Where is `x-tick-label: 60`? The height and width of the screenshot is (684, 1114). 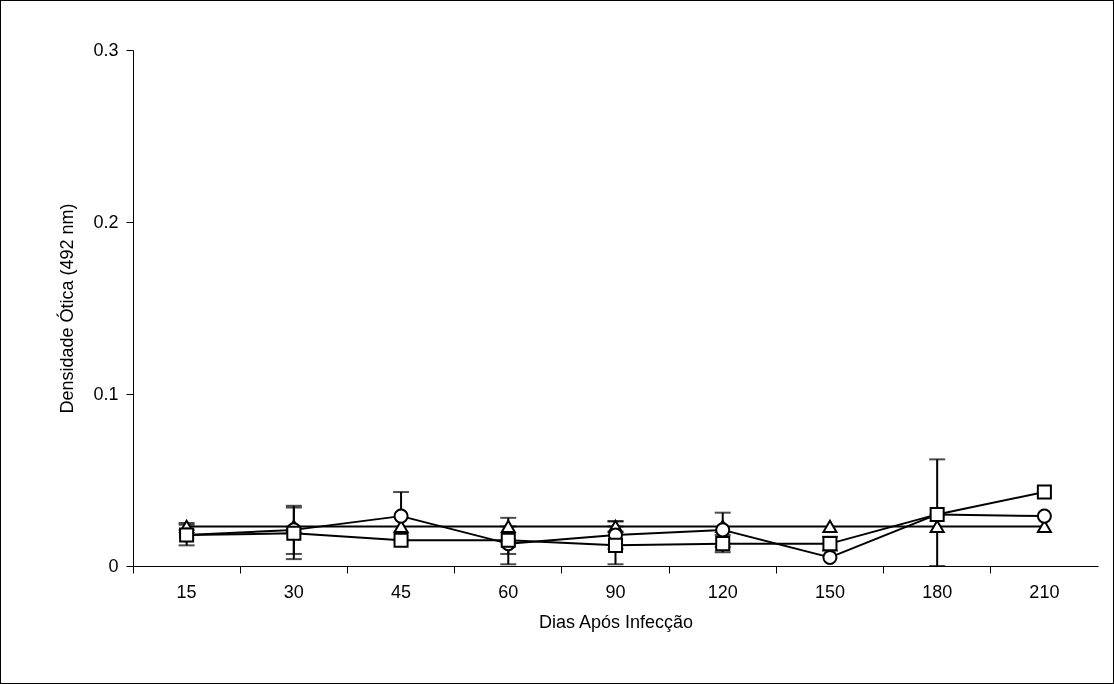 x-tick-label: 60 is located at coordinates (508, 591).